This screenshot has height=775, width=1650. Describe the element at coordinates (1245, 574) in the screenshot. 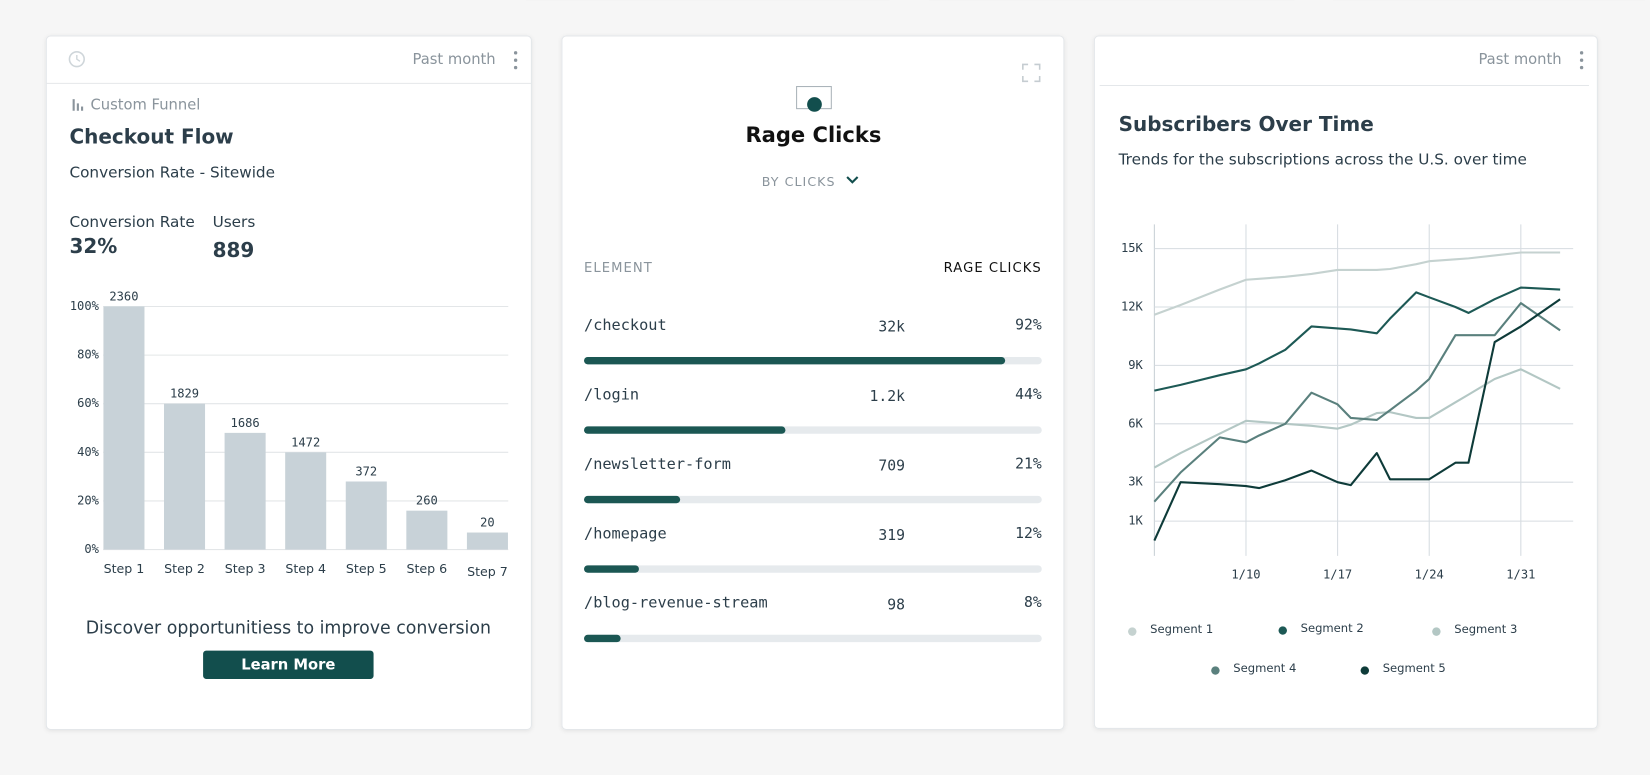

I see `x-tick-label: 1/10` at that location.